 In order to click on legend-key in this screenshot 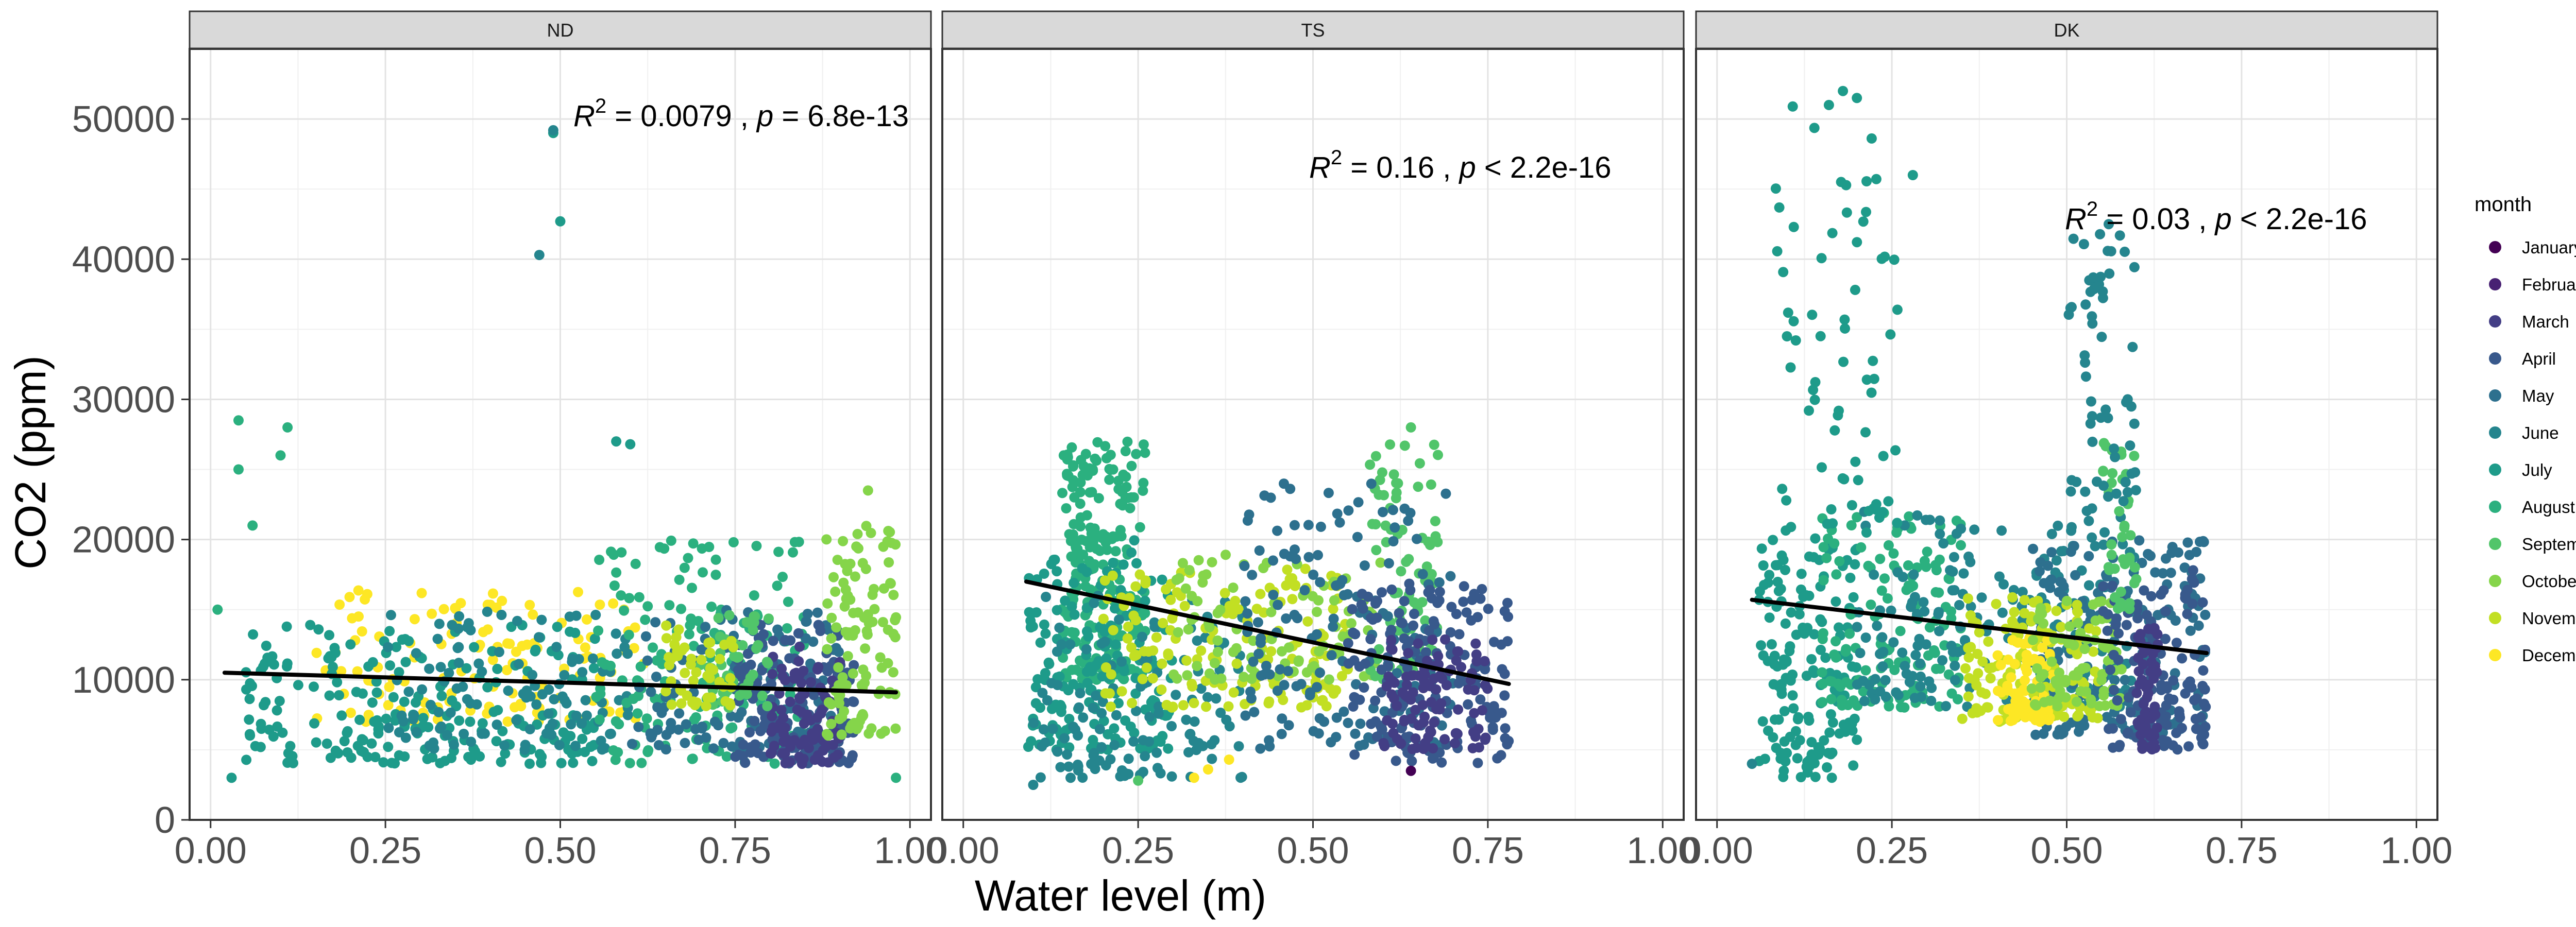, I will do `click(2495, 432)`.